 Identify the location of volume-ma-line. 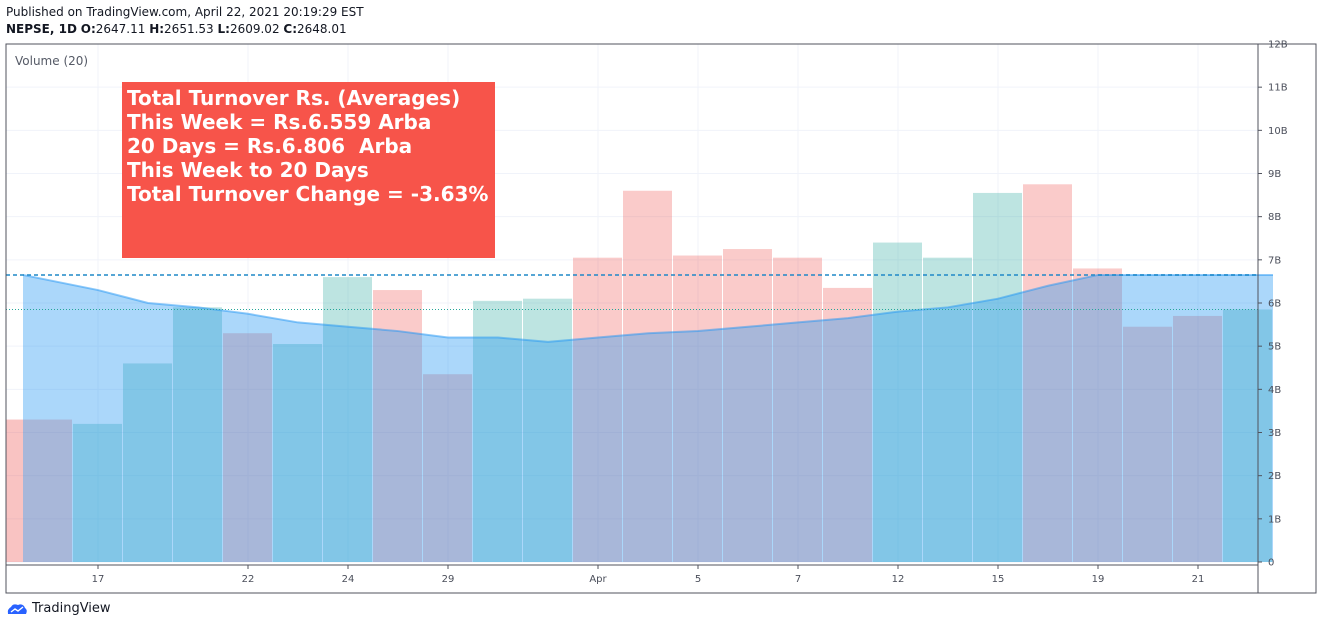
(647, 308).